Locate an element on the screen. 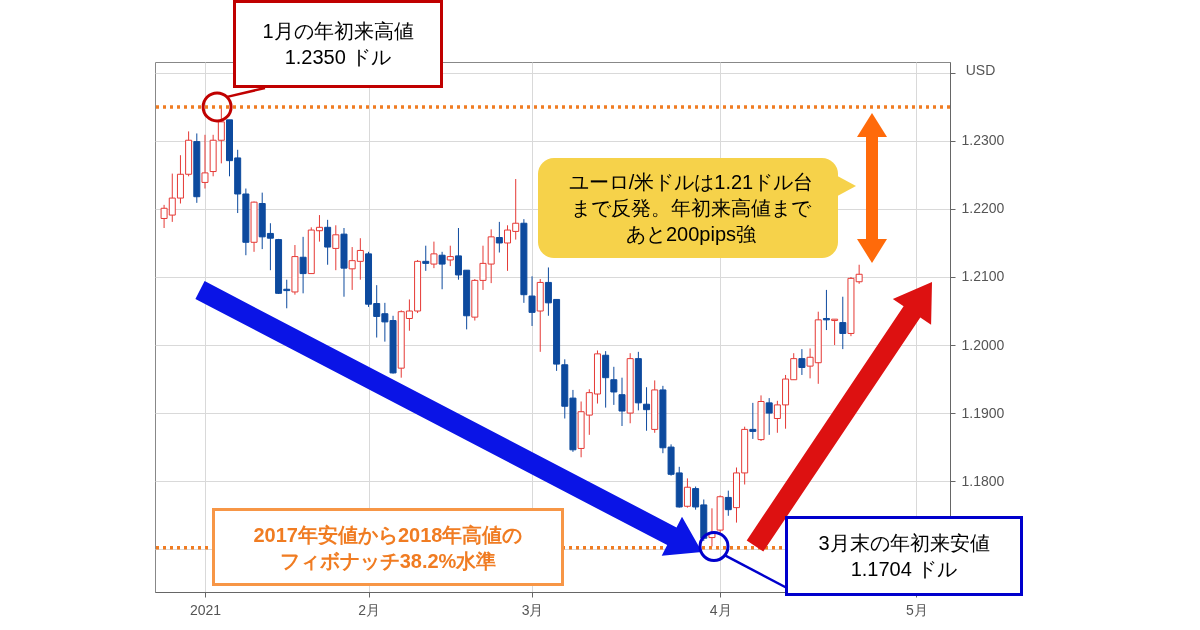 The image size is (1200, 630). y-tick-label: 1.2200 is located at coordinates (983, 208).